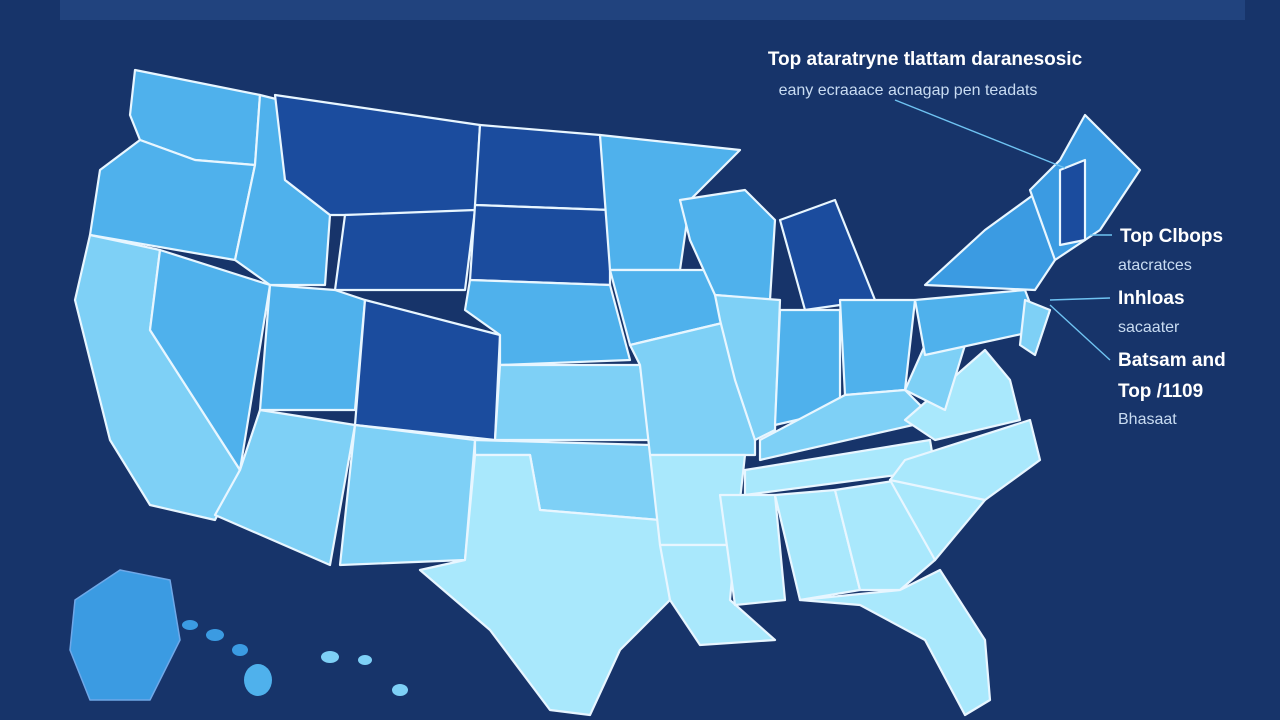 The height and width of the screenshot is (720, 1280). Describe the element at coordinates (1172, 360) in the screenshot. I see `callout-heading: Batsam and` at that location.